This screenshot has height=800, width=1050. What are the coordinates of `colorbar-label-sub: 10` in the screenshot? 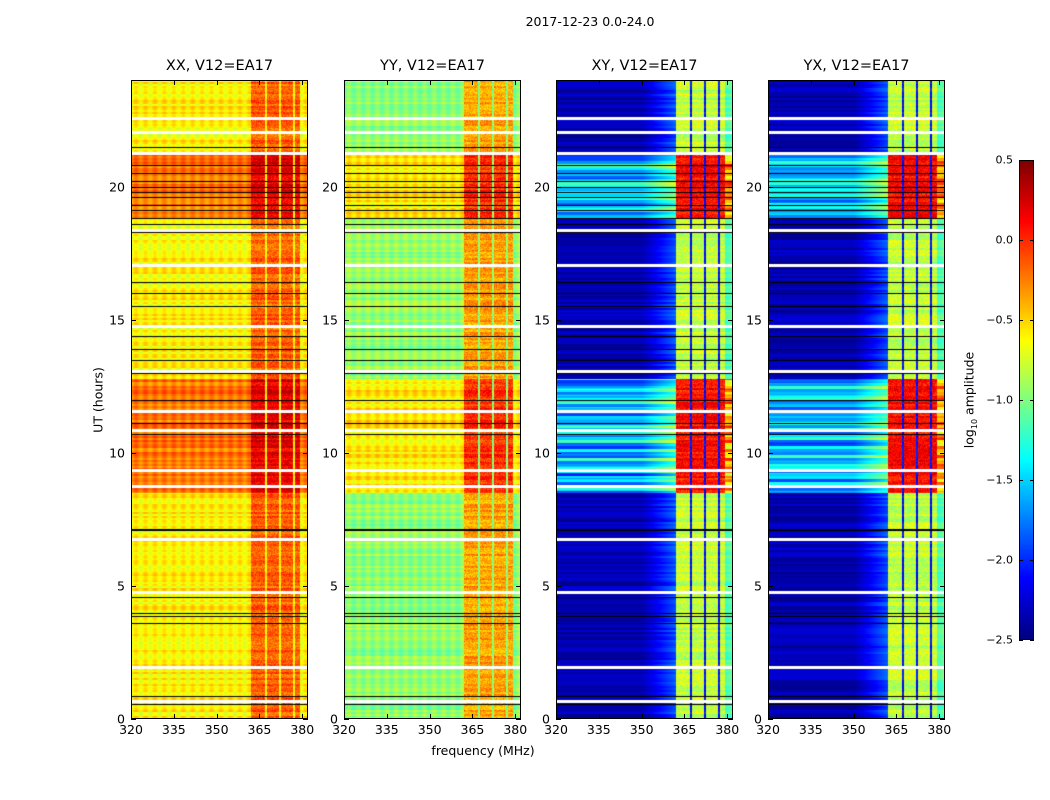 It's located at (974, 424).